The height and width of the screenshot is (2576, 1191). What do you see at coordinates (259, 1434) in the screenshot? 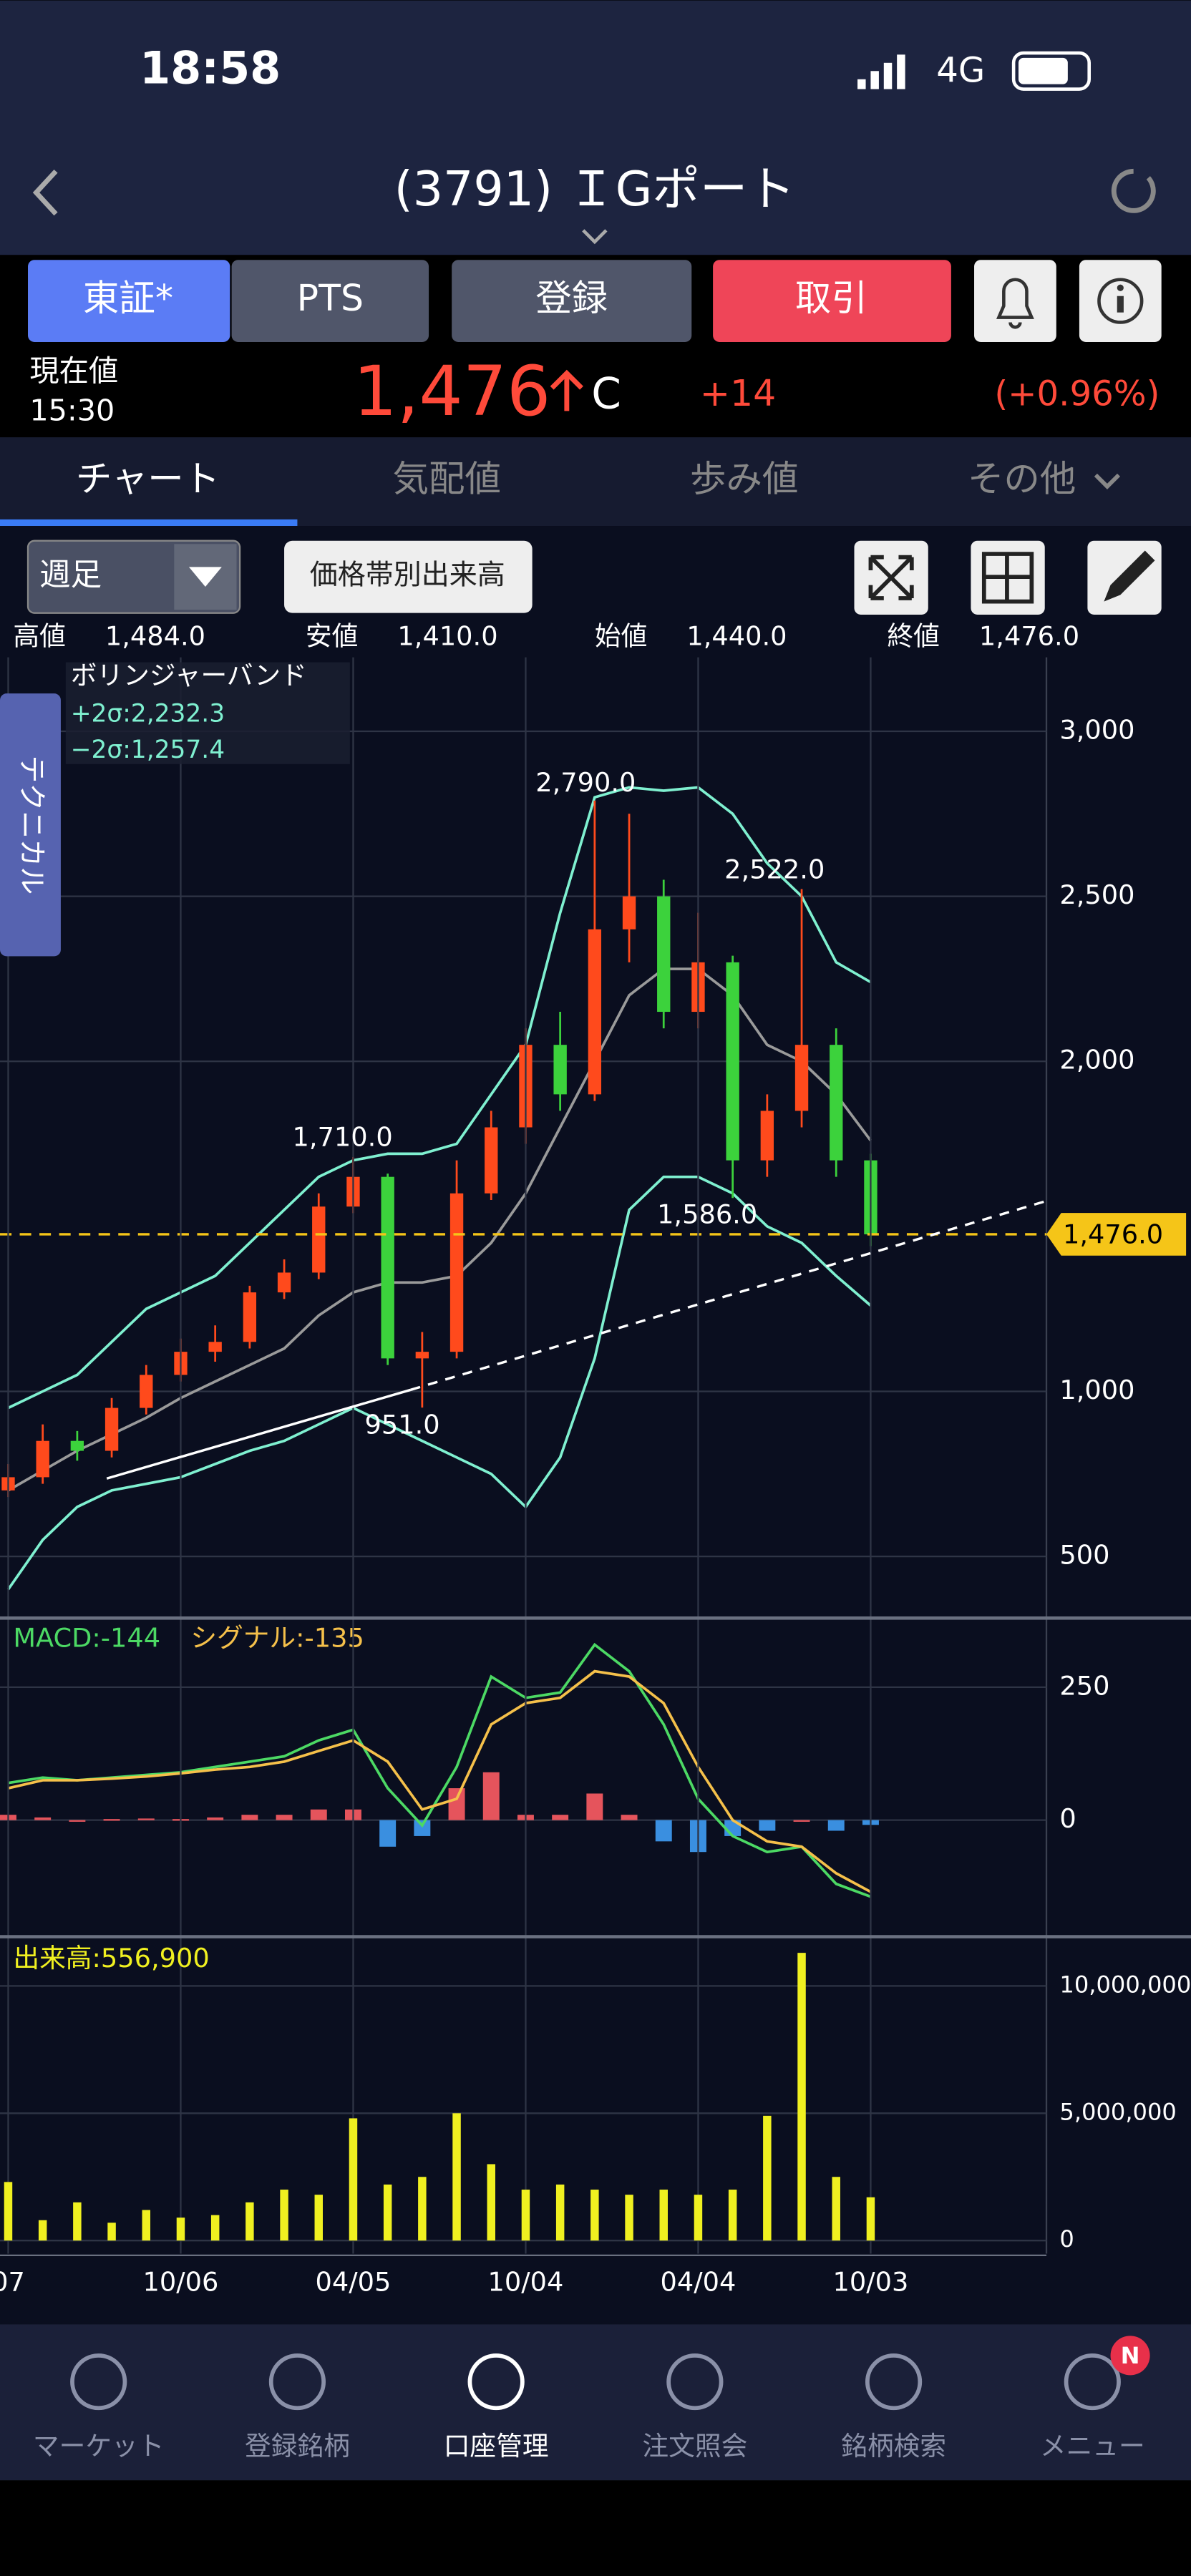
I see `trend-line` at bounding box center [259, 1434].